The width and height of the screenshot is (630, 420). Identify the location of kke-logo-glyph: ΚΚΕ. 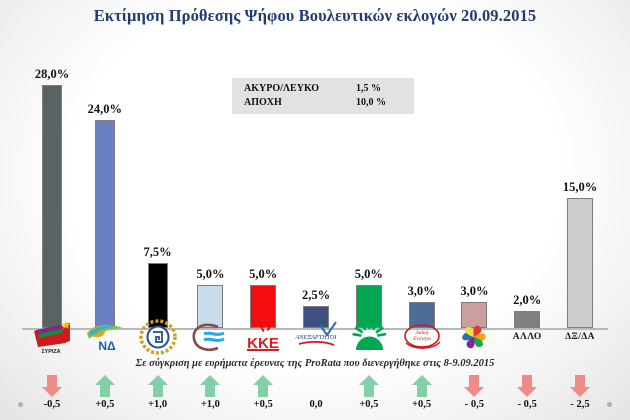
(263, 336).